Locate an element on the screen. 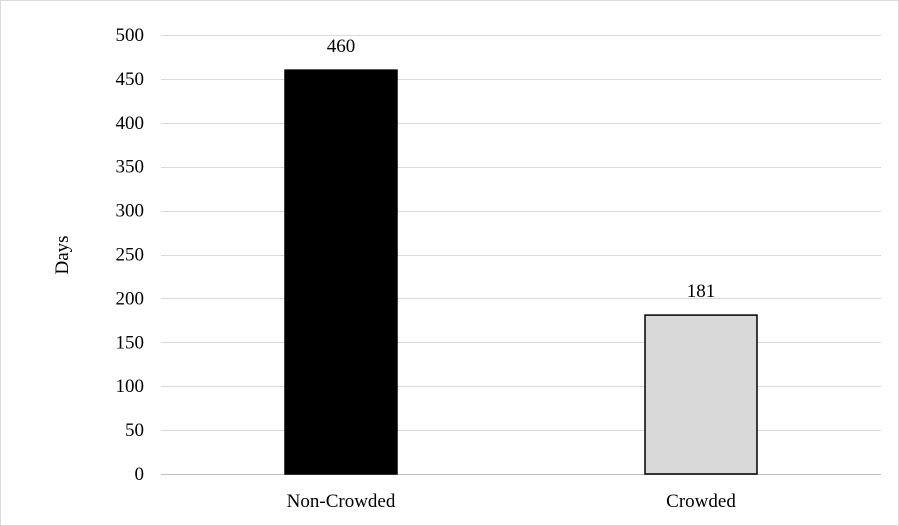 This screenshot has height=526, width=899. x-axis-ticks: Non-Crowded Crowded is located at coordinates (512, 501).